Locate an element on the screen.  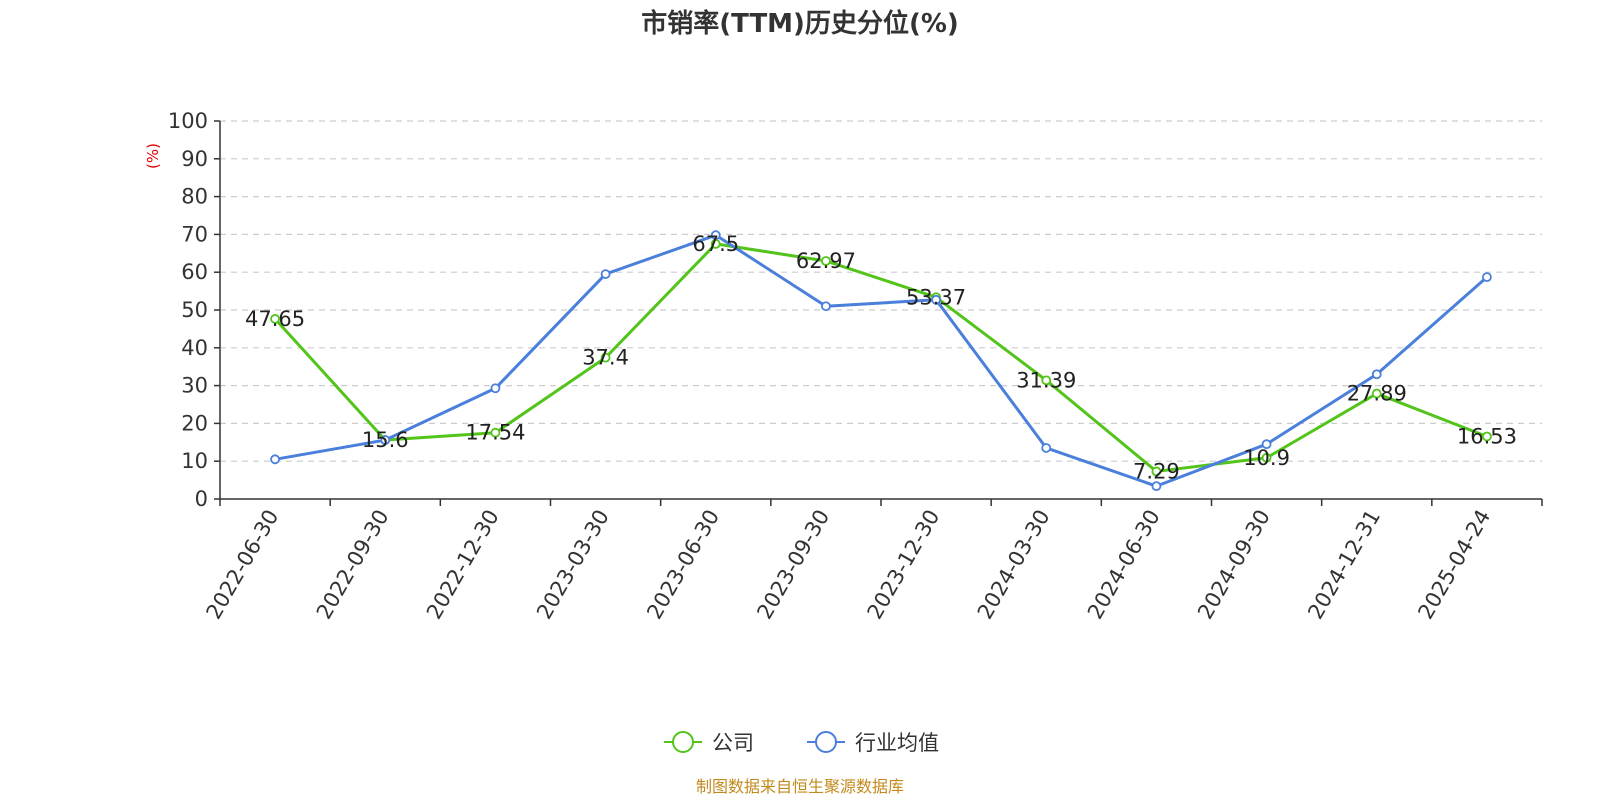
data-label: 31.39 is located at coordinates (1046, 380).